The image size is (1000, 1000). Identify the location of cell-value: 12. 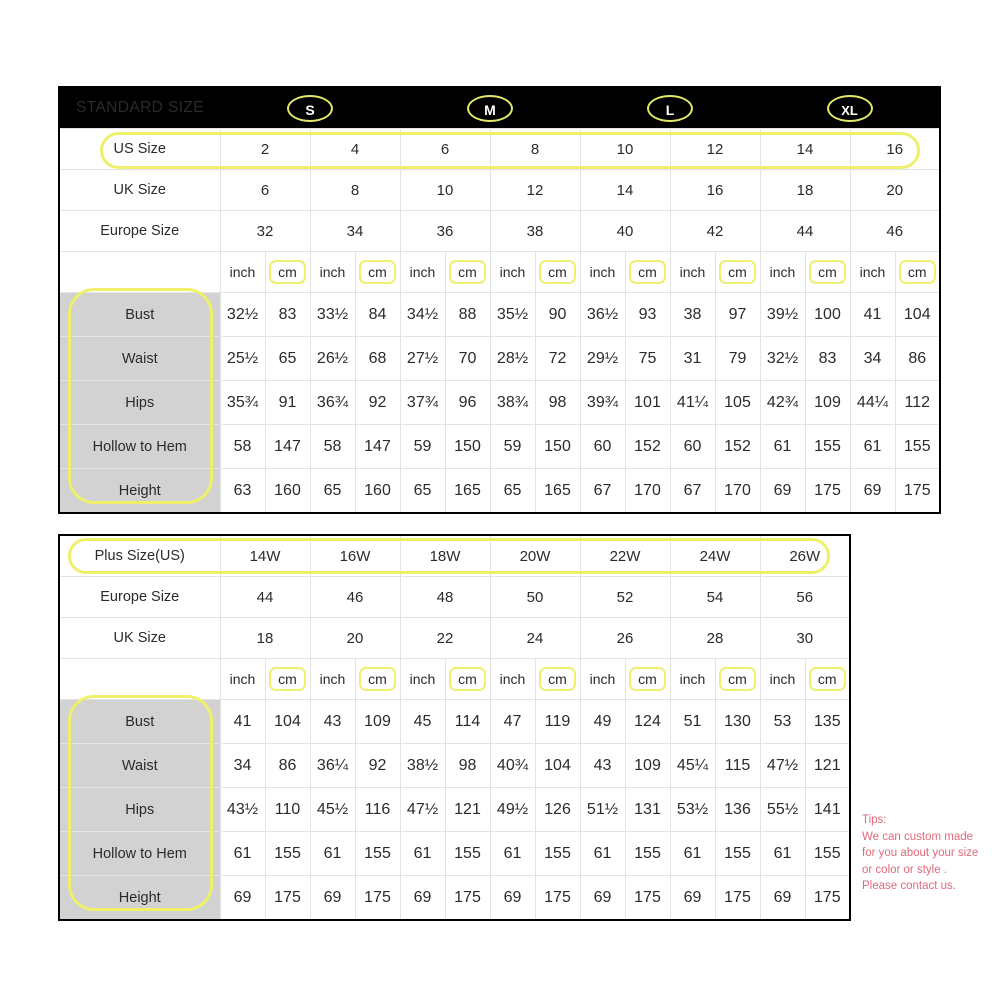
(535, 190).